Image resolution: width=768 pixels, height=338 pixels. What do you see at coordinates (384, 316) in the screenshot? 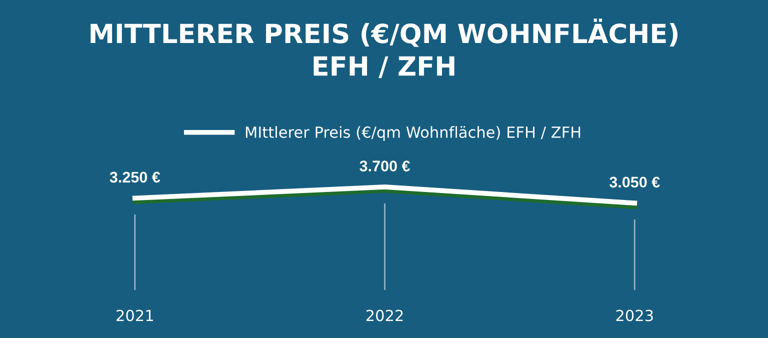
I see `x-tick-label: 2022` at bounding box center [384, 316].